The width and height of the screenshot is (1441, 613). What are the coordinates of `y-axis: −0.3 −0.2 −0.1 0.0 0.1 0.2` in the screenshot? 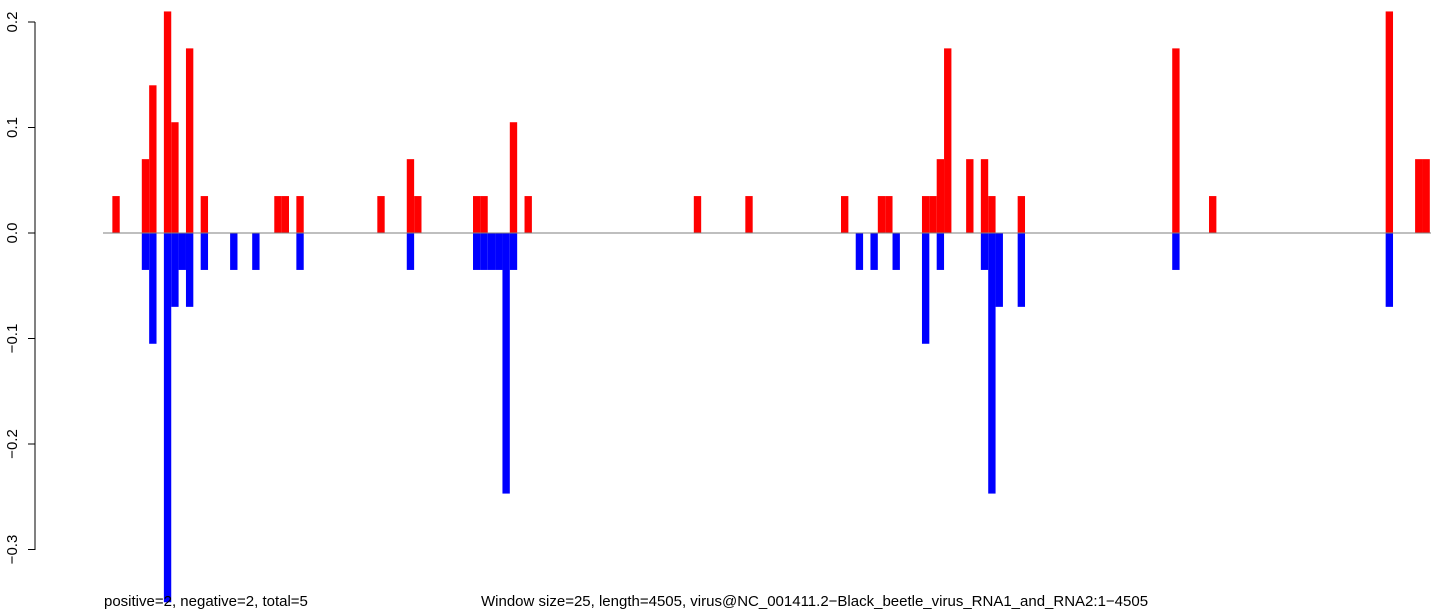 It's located at (20, 288).